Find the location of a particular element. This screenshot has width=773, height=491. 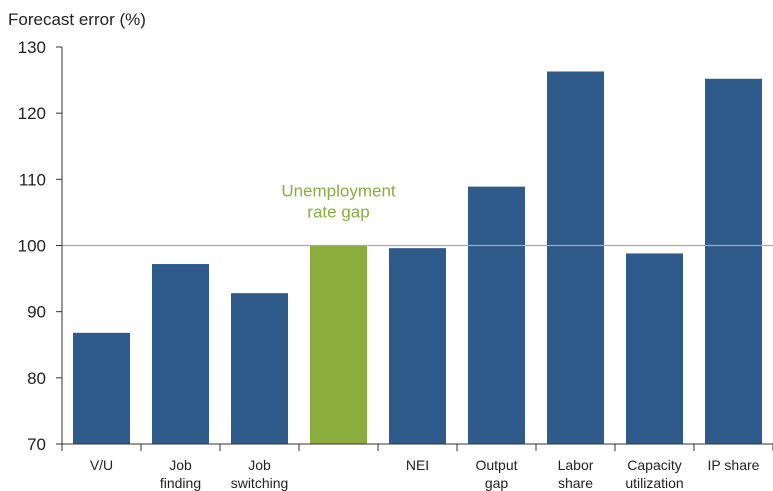

y-tick-label: 100 is located at coordinates (32, 246).